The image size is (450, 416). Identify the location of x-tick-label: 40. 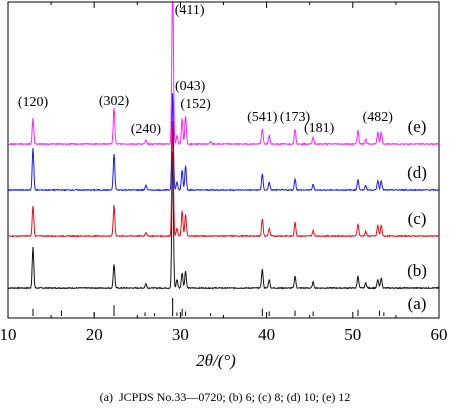
(266, 334).